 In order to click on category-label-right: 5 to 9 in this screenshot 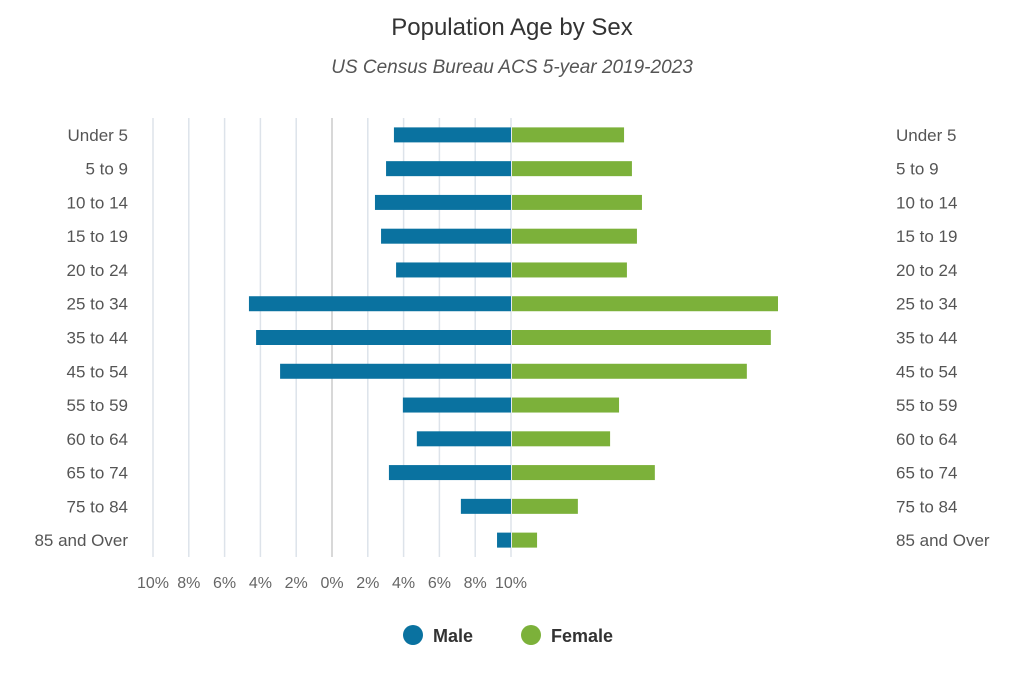, I will do `click(917, 169)`.